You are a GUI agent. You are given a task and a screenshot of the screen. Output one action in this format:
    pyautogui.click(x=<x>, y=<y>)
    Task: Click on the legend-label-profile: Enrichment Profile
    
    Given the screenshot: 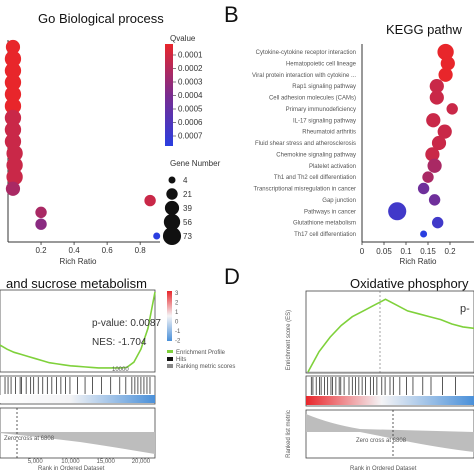 What is the action you would take?
    pyautogui.click(x=201, y=353)
    